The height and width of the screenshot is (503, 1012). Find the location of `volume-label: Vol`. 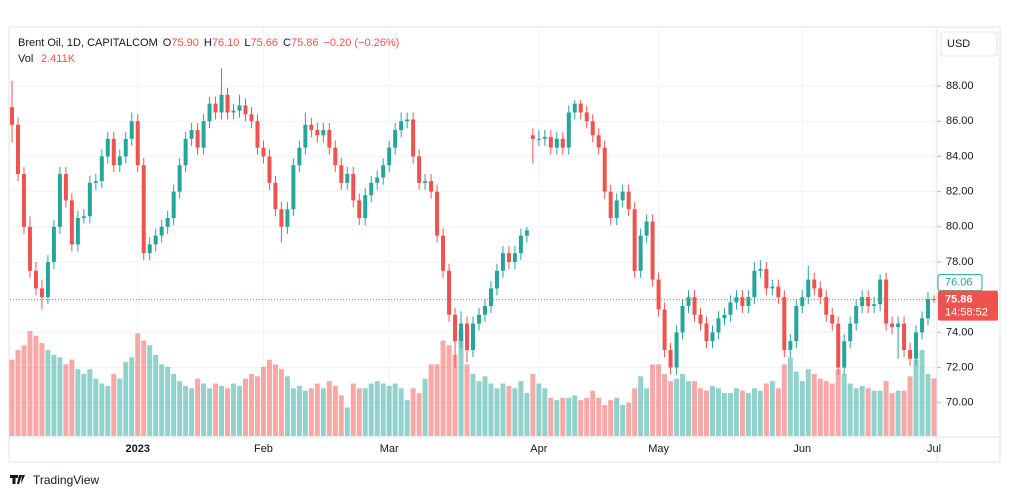

volume-label: Vol is located at coordinates (25, 59).